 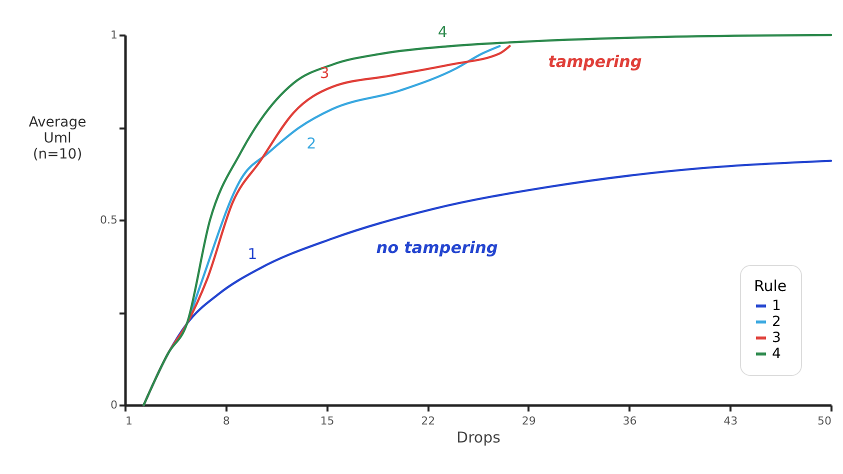 What do you see at coordinates (776, 322) in the screenshot?
I see `legend-label: 2` at bounding box center [776, 322].